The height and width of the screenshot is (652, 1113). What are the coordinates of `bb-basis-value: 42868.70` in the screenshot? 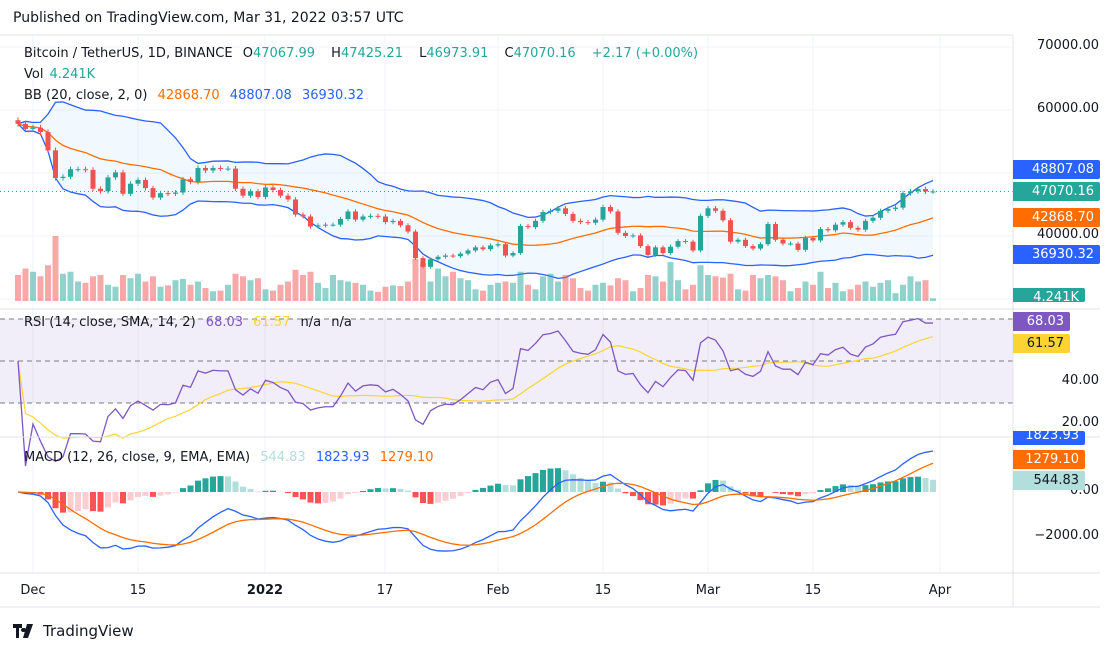 It's located at (188, 95).